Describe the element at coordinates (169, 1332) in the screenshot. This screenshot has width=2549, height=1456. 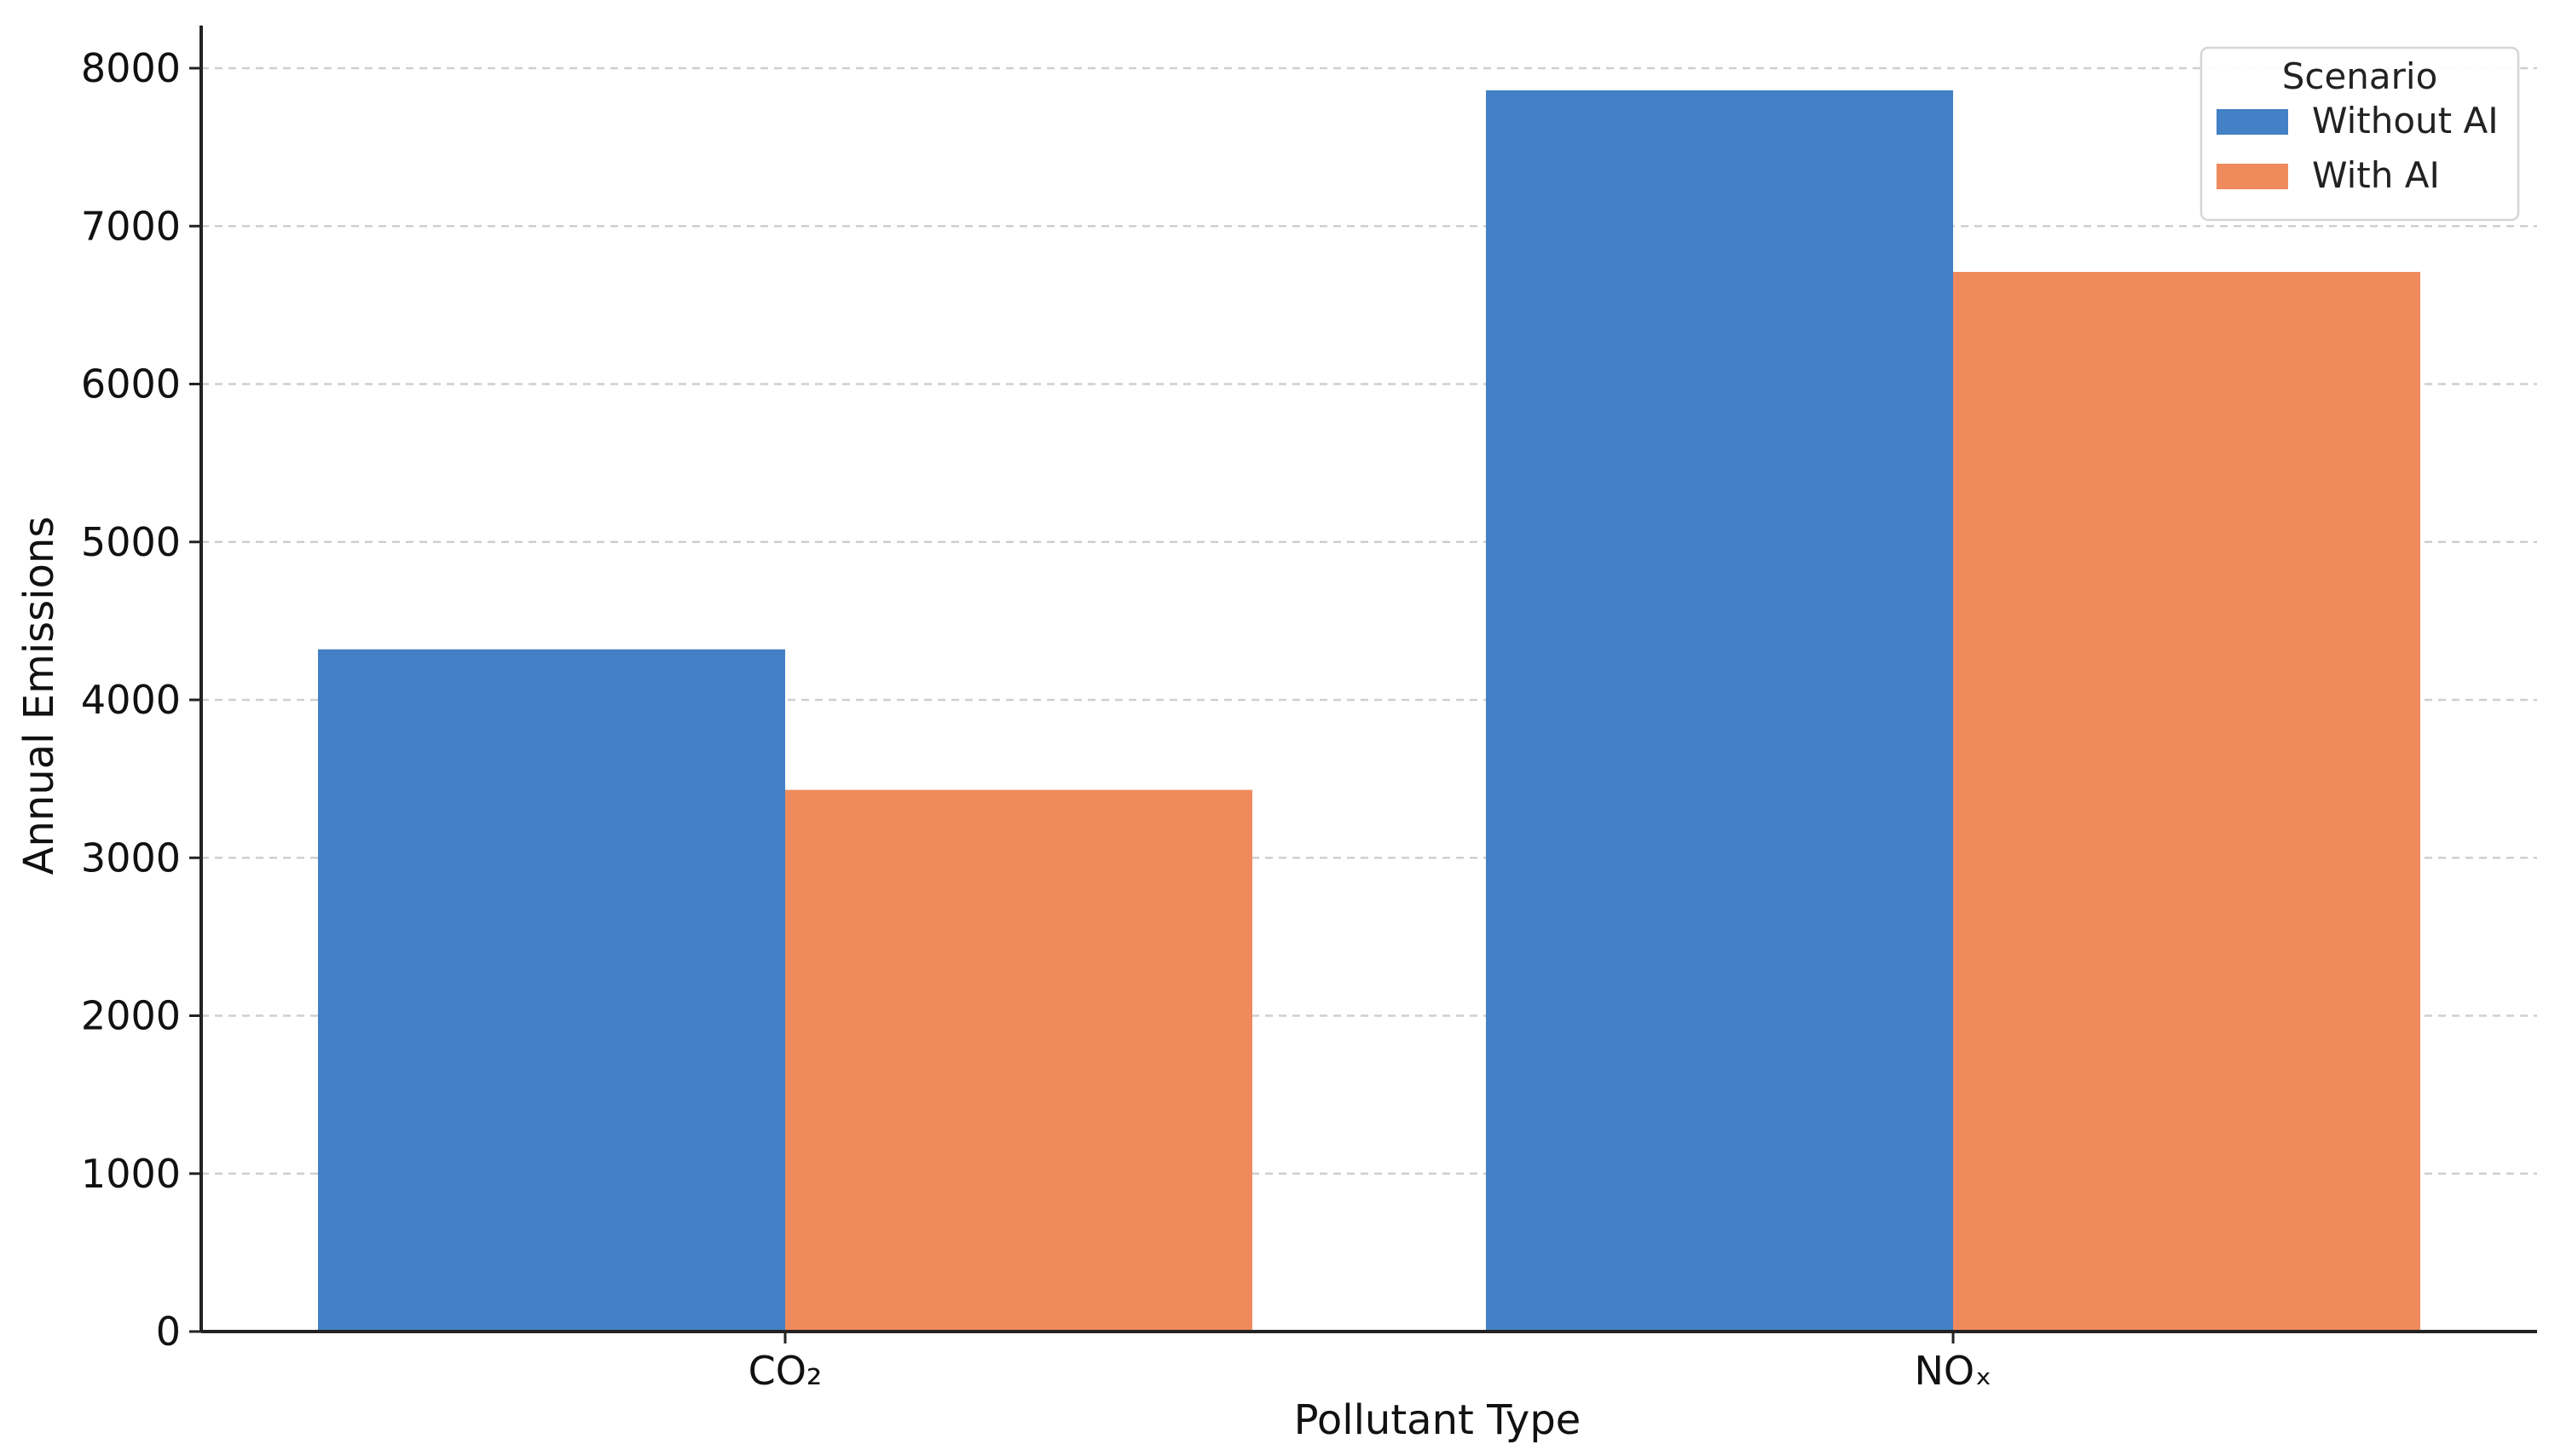
I see `y-tick-label: 0` at that location.